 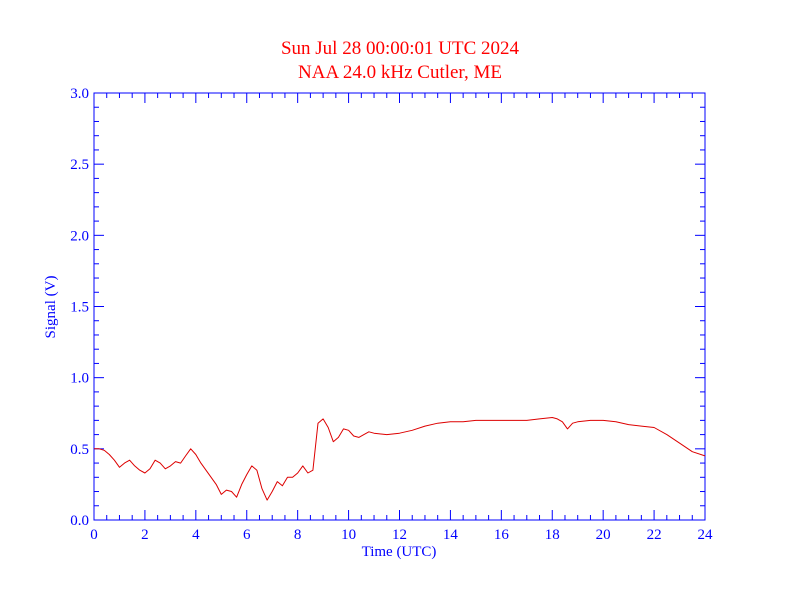 I want to click on x-tick-label: 2, so click(x=145, y=535).